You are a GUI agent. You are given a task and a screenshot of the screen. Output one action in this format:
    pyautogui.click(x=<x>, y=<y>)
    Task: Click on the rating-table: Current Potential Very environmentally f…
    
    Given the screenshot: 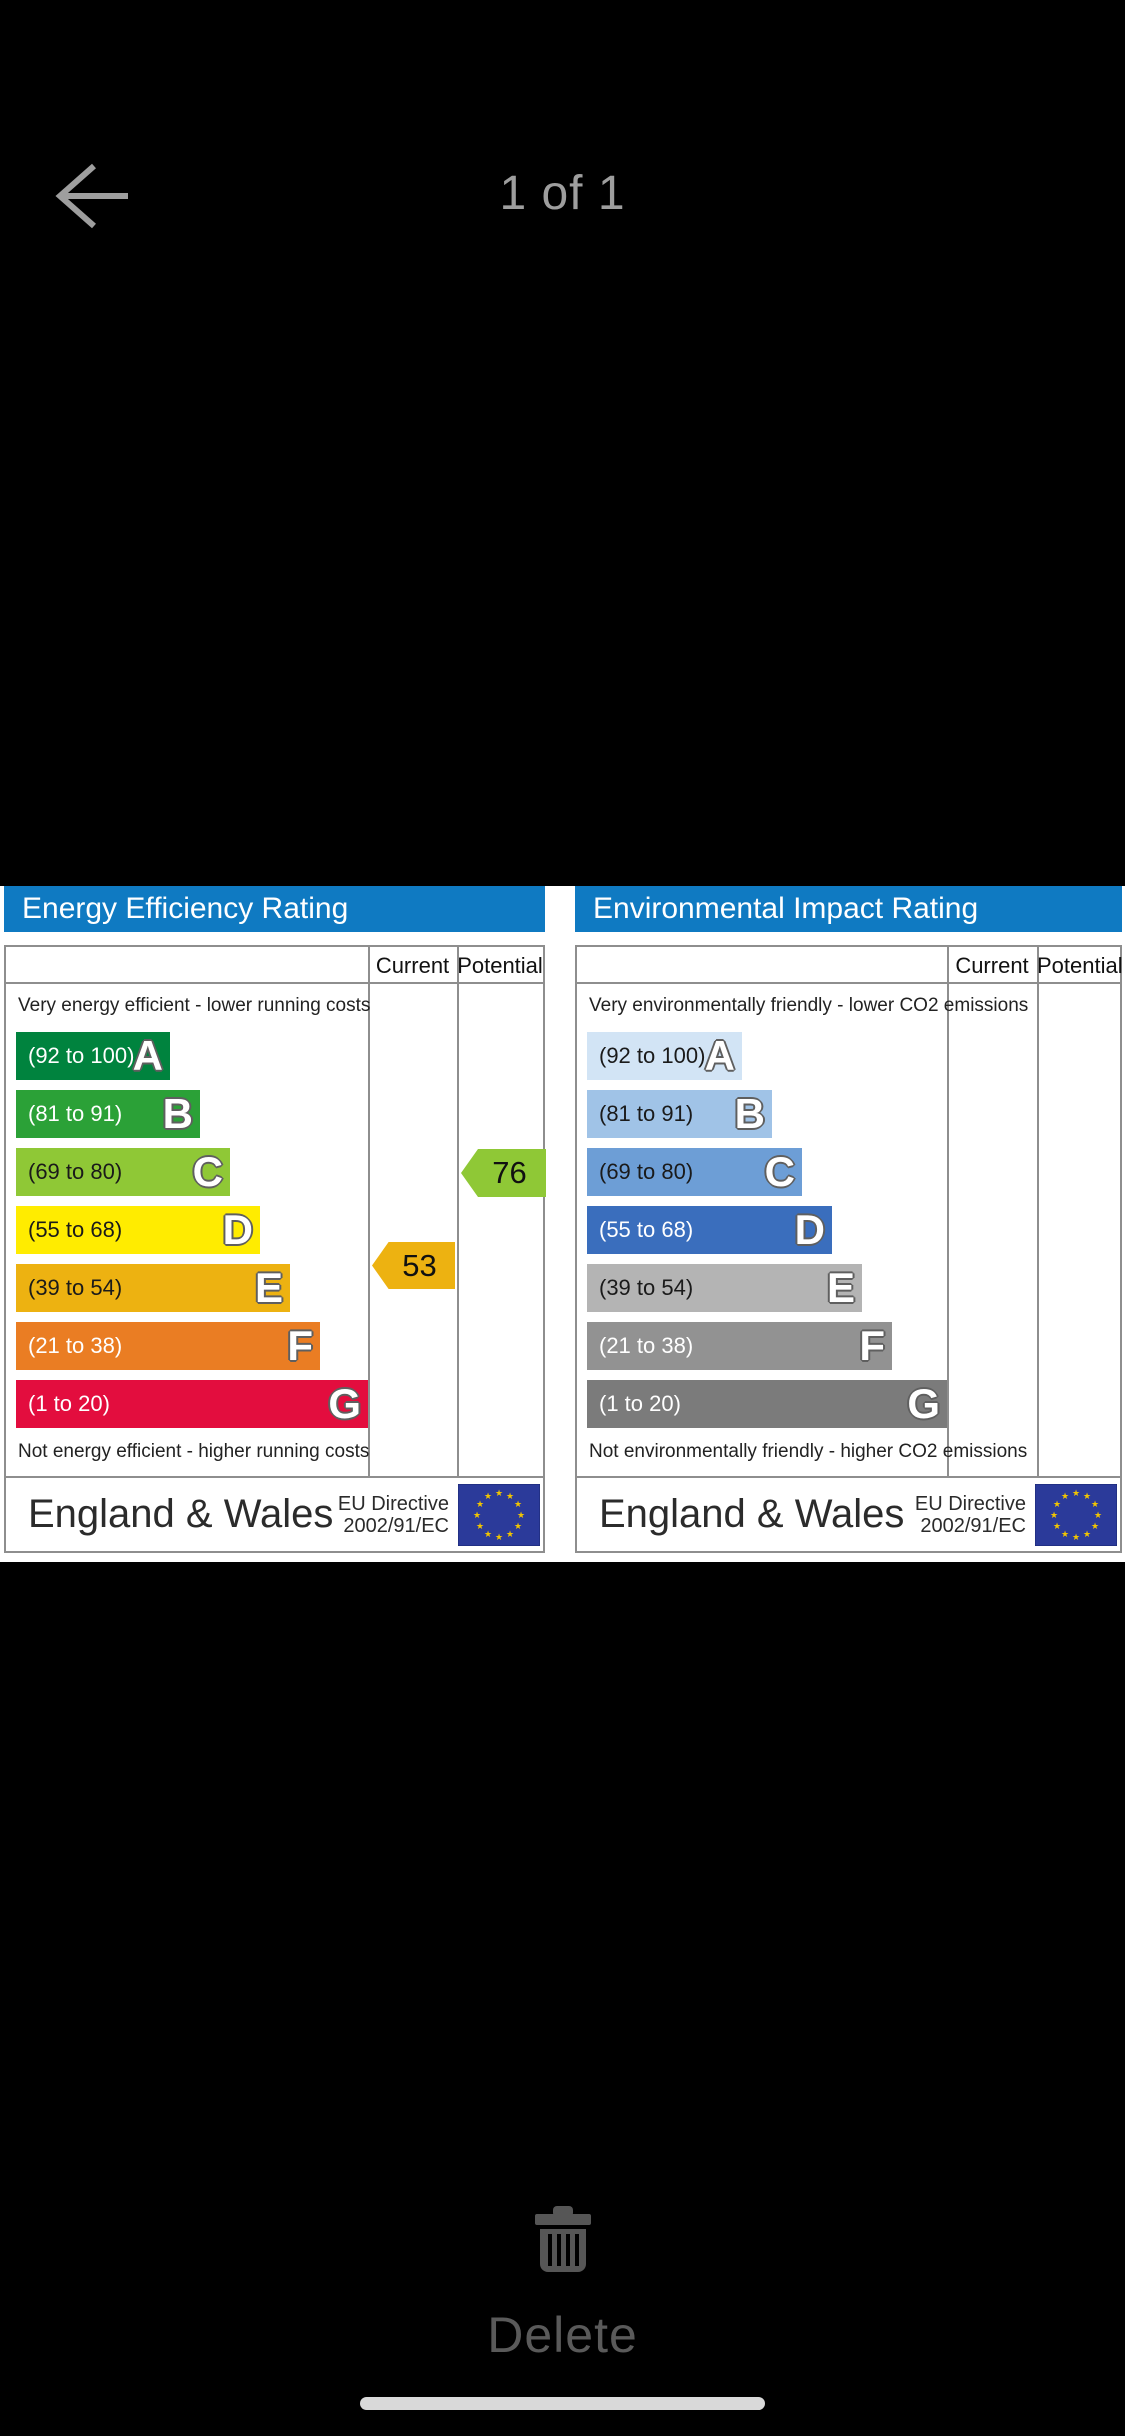 What is the action you would take?
    pyautogui.click(x=849, y=1211)
    